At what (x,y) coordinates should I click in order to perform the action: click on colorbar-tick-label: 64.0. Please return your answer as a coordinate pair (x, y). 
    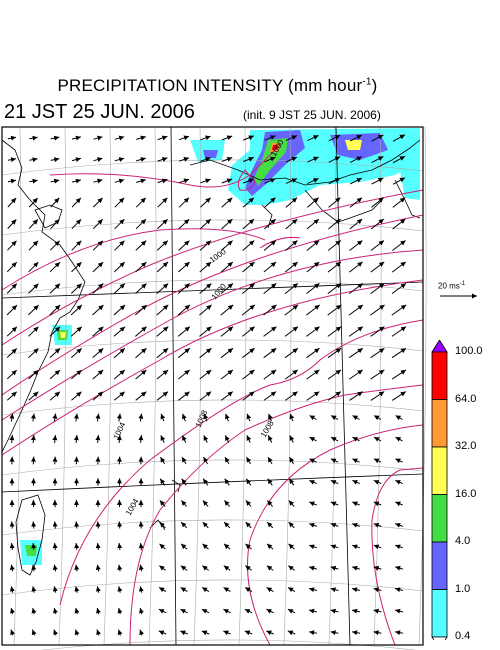
    Looking at the image, I should click on (466, 398).